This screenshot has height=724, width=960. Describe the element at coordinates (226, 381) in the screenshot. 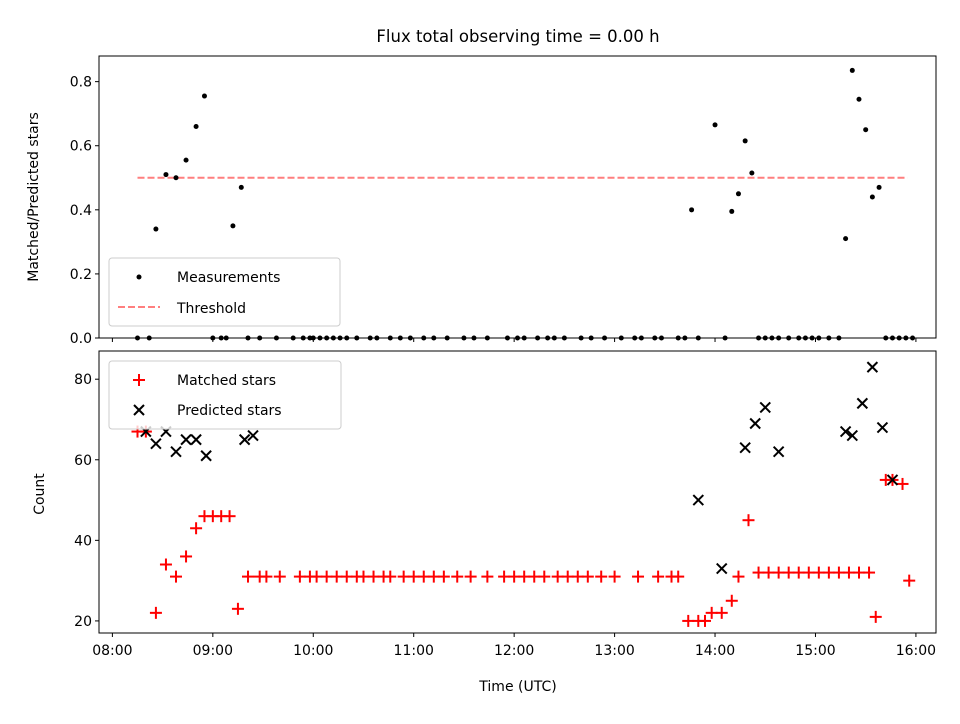

I see `legend-matched-label: Matched stars` at that location.